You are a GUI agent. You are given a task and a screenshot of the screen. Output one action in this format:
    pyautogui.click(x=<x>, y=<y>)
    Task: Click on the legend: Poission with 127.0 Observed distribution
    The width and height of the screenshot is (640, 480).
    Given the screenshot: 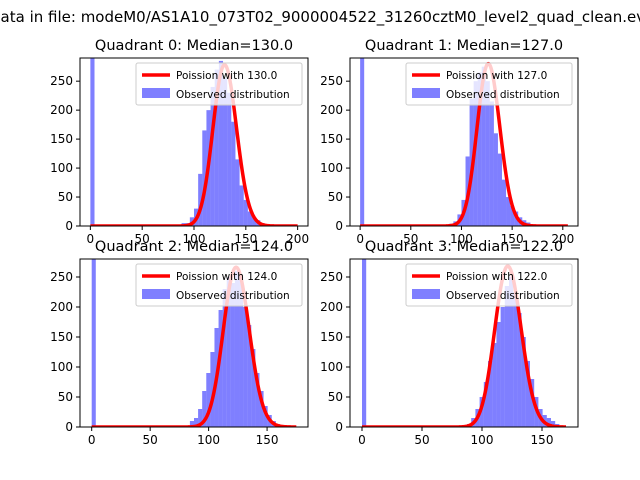 What is the action you would take?
    pyautogui.click(x=489, y=84)
    